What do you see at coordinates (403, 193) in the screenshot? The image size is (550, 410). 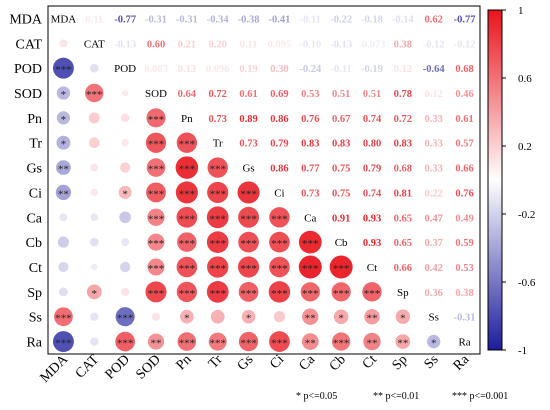 I see `correlation-value: 0.81` at bounding box center [403, 193].